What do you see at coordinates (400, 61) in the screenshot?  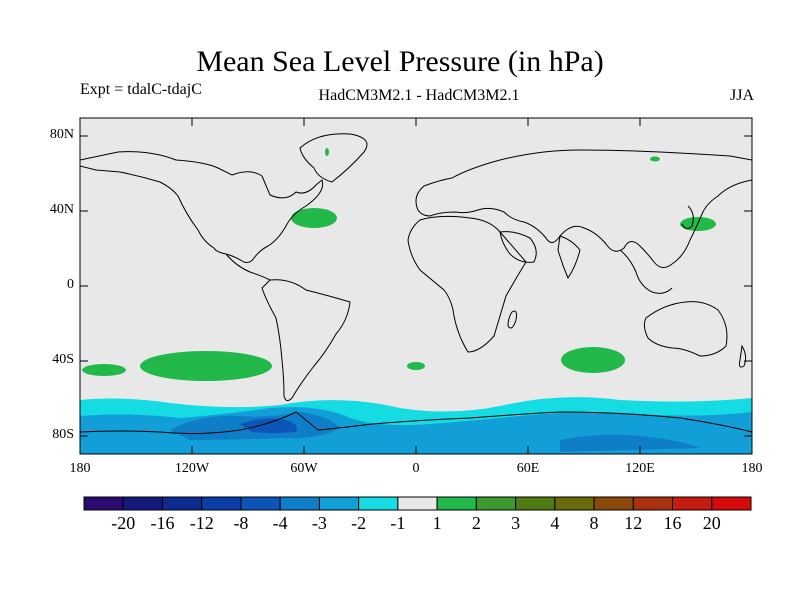 I see `plot-title: Mean Sea Level Pressure (in hPa)` at bounding box center [400, 61].